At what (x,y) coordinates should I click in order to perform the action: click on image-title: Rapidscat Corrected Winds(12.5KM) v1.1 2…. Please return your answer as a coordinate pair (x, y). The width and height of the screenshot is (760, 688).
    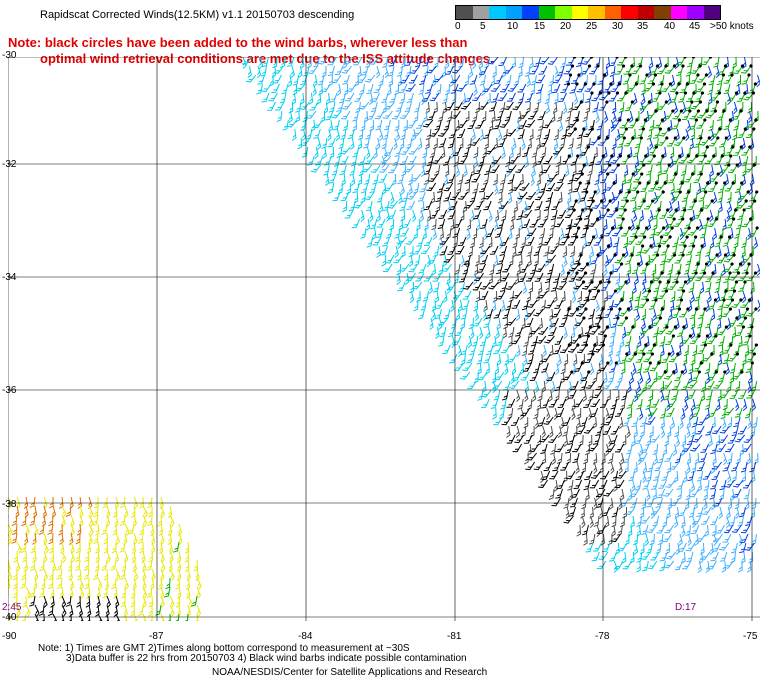
    Looking at the image, I should click on (197, 15).